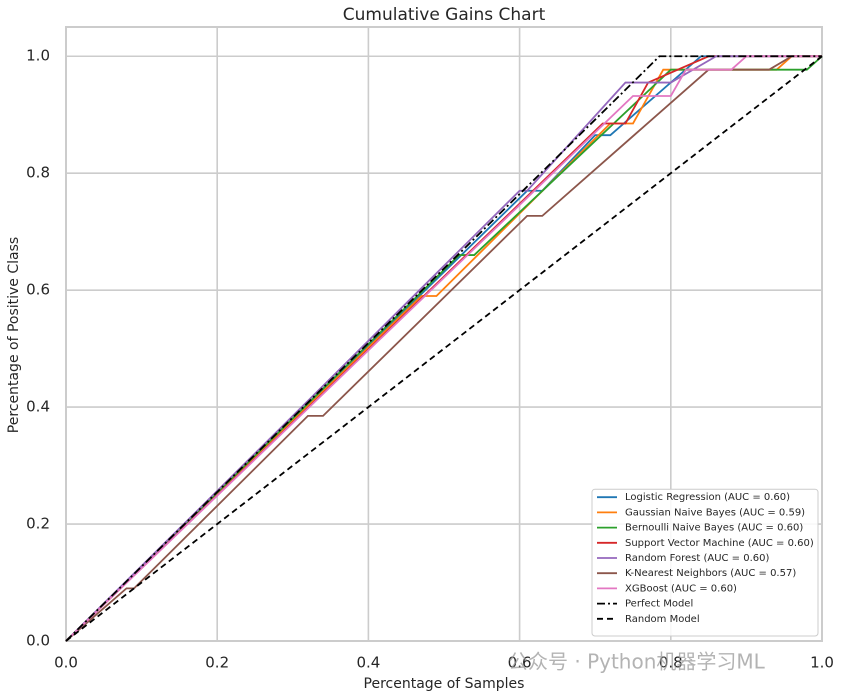 The height and width of the screenshot is (698, 842). What do you see at coordinates (710, 573) in the screenshot?
I see `legend-label: K-Nearest Neighbors (AUC = 0.57)` at bounding box center [710, 573].